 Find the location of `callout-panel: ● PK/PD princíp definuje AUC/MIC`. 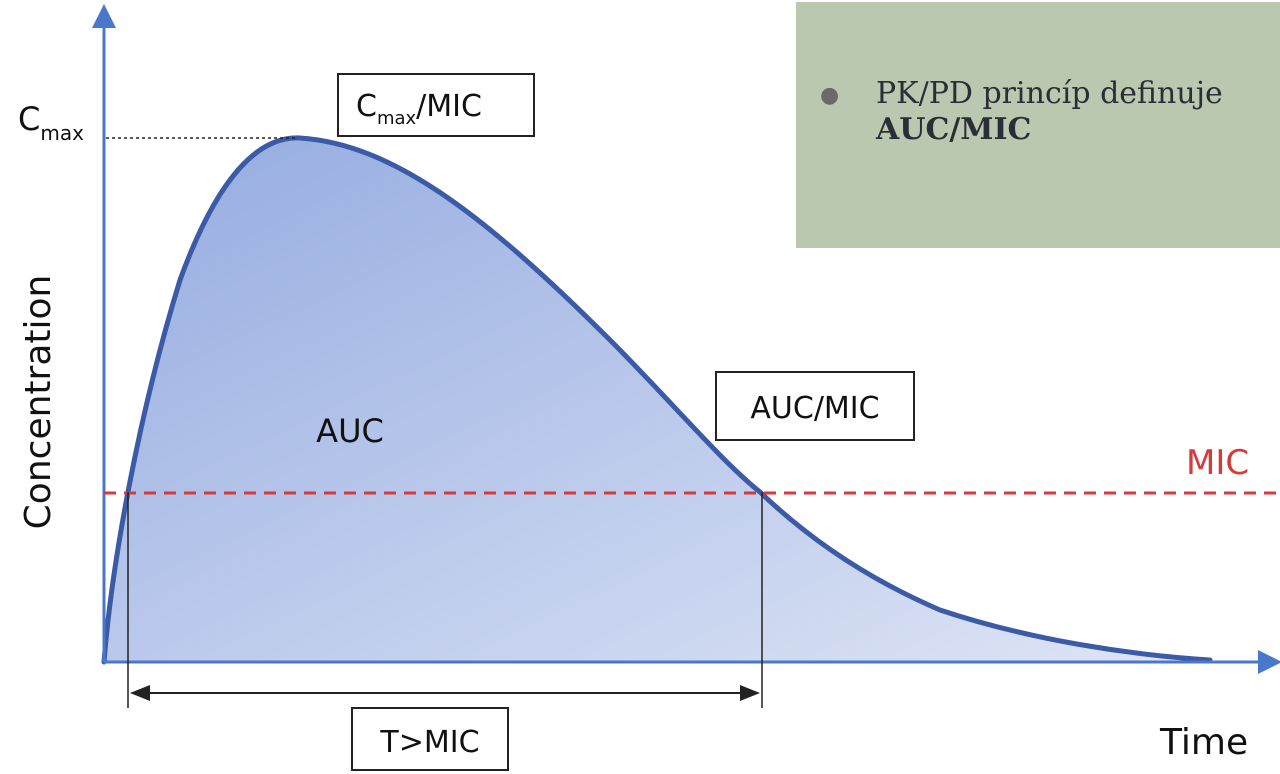

callout-panel: ● PK/PD princíp definuje AUC/MIC is located at coordinates (1038, 125).